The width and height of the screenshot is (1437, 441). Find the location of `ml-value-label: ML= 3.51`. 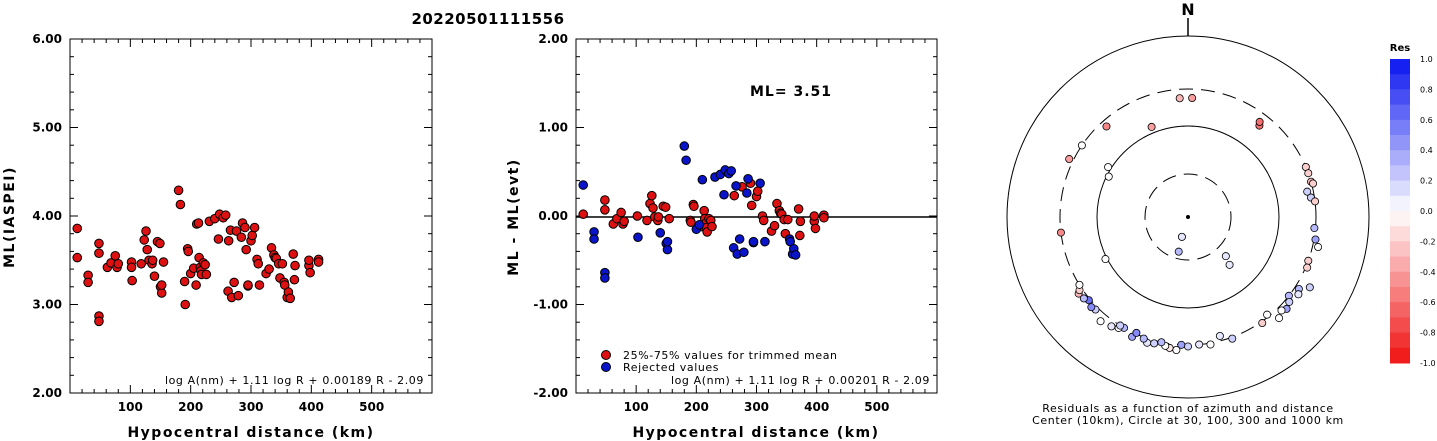

ml-value-label: ML= 3.51 is located at coordinates (791, 92).